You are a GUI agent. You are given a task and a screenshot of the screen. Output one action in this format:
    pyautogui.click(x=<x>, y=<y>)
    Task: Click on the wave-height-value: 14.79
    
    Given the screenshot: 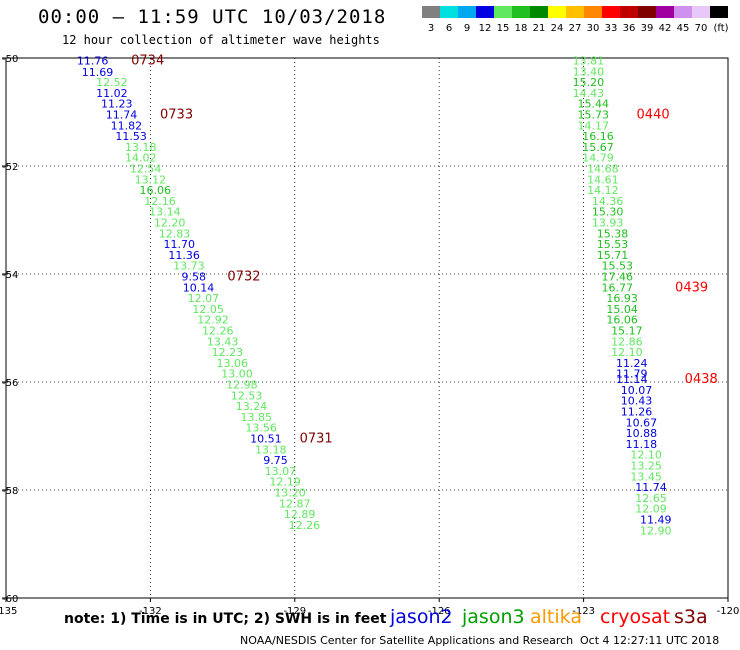 What is the action you would take?
    pyautogui.click(x=598, y=158)
    